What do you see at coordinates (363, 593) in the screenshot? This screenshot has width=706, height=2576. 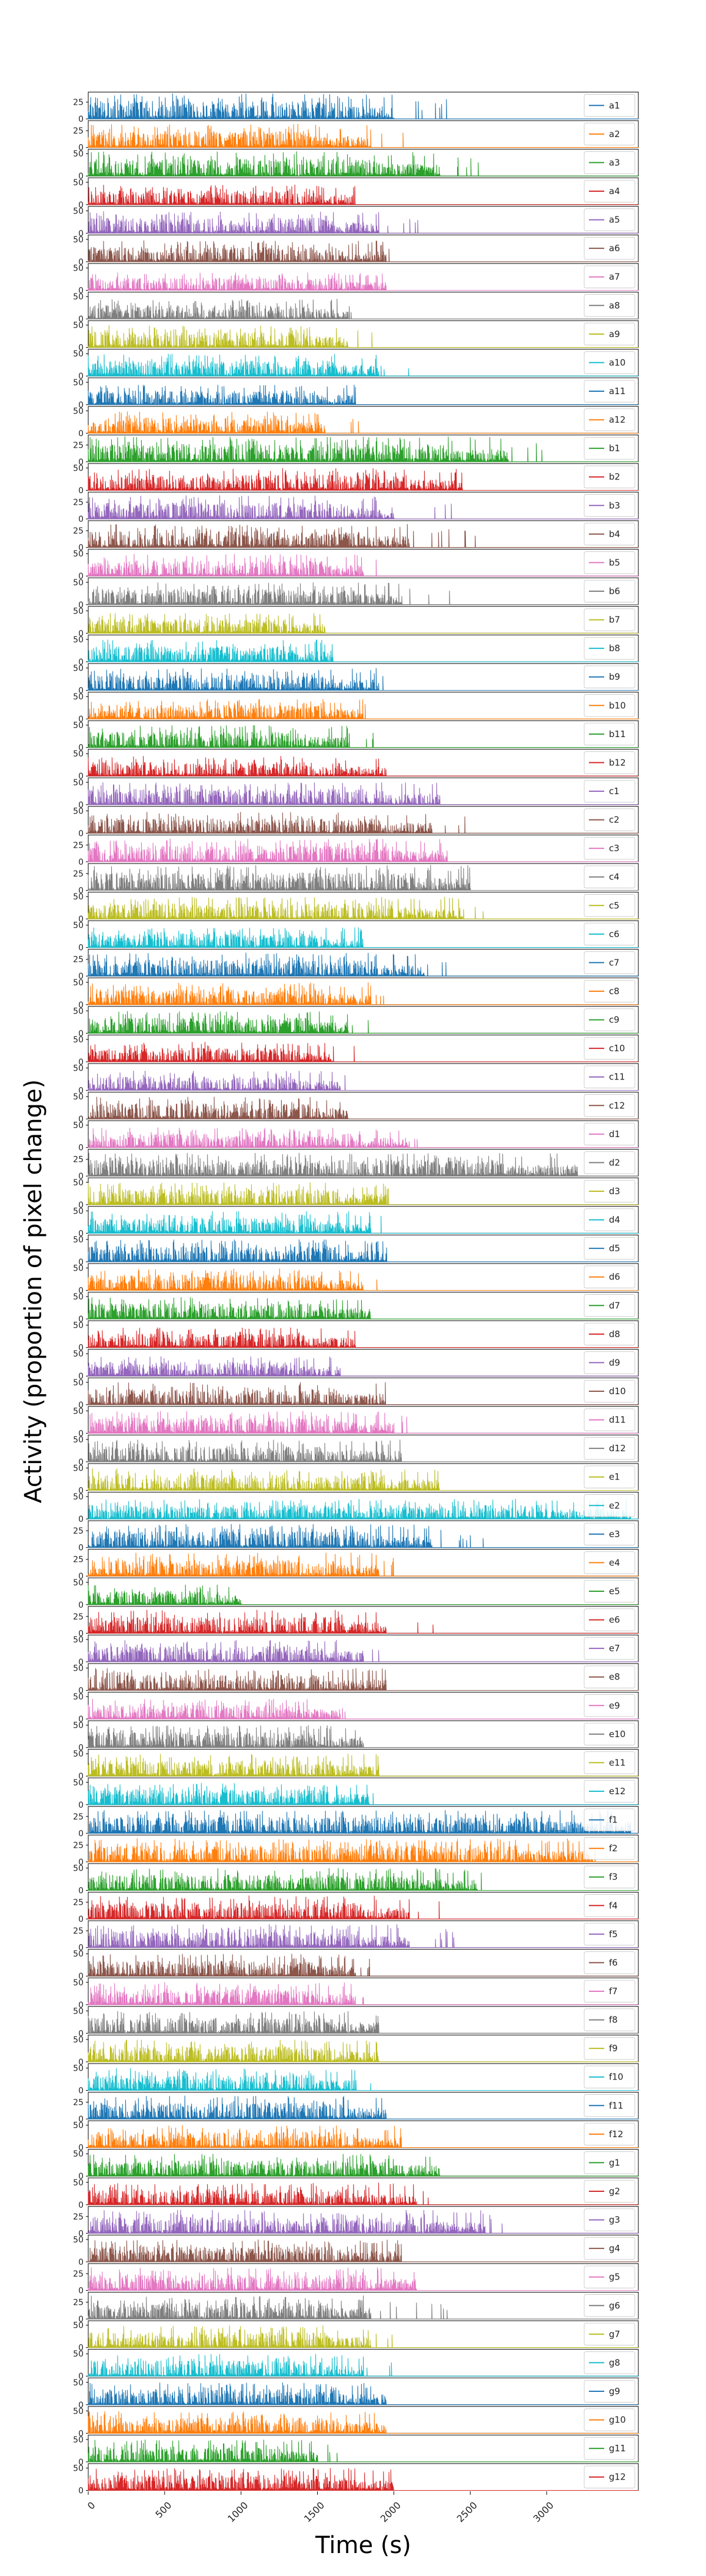 I see `series-line-b6` at bounding box center [363, 593].